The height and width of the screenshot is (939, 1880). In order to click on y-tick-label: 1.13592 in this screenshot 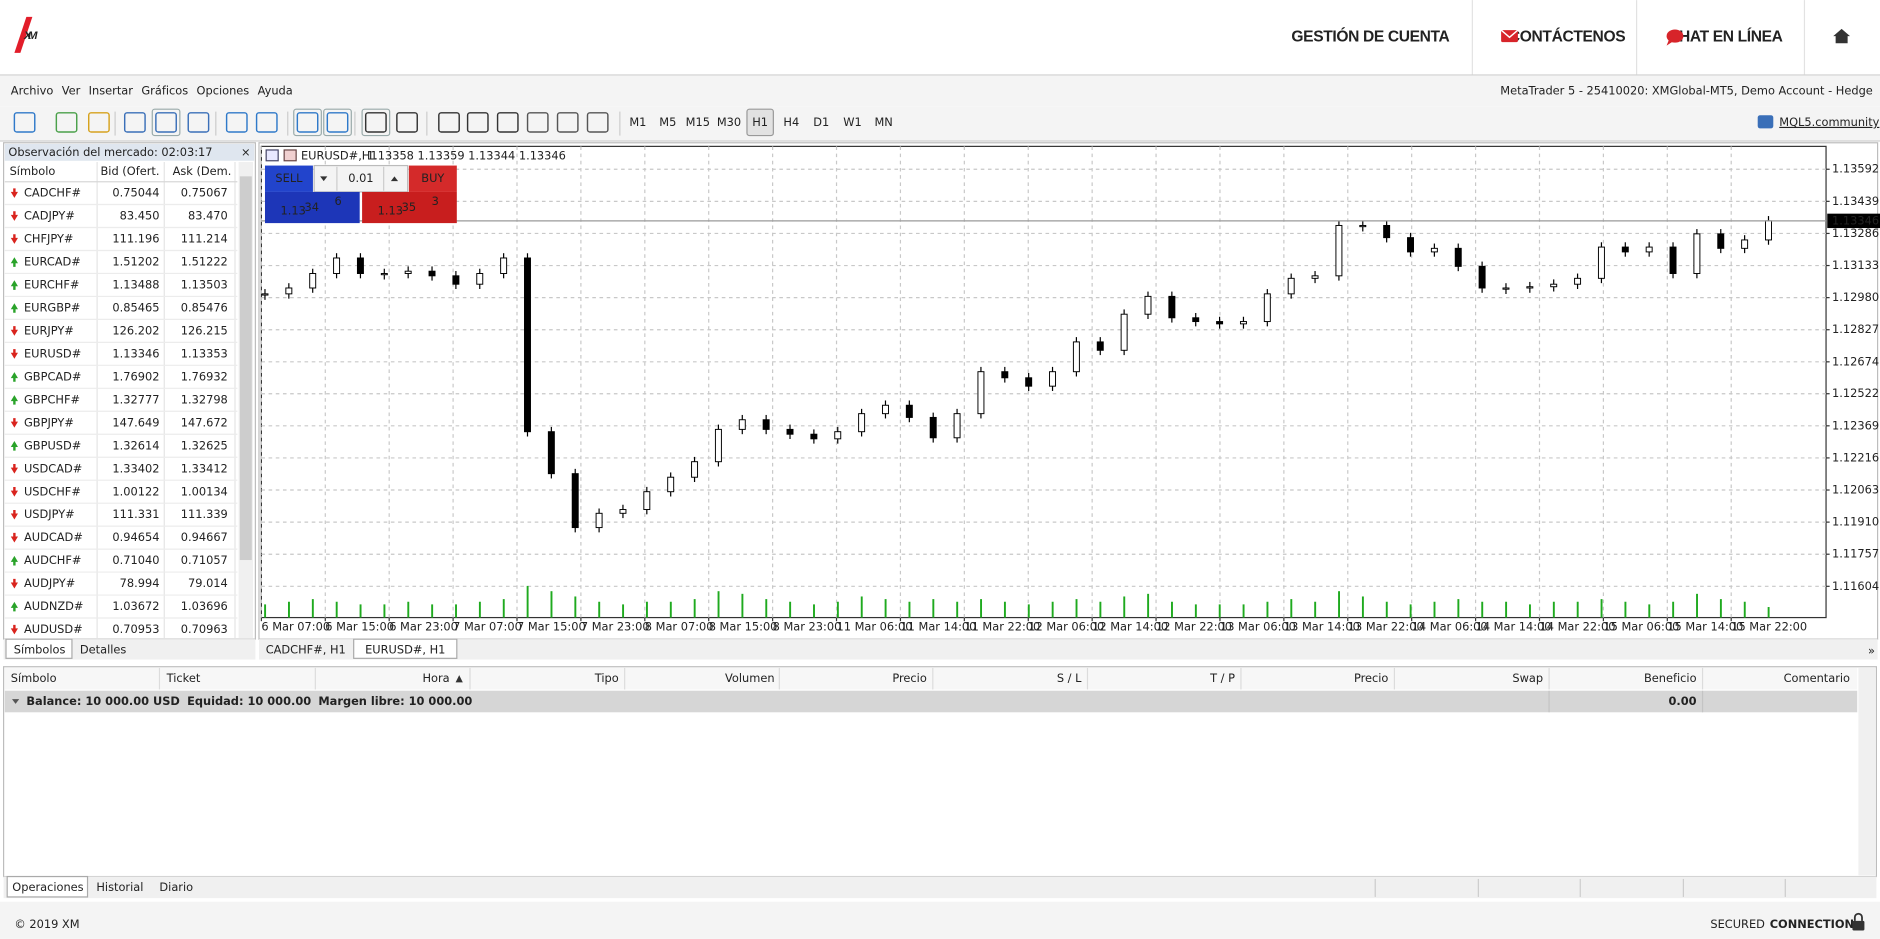, I will do `click(1855, 169)`.